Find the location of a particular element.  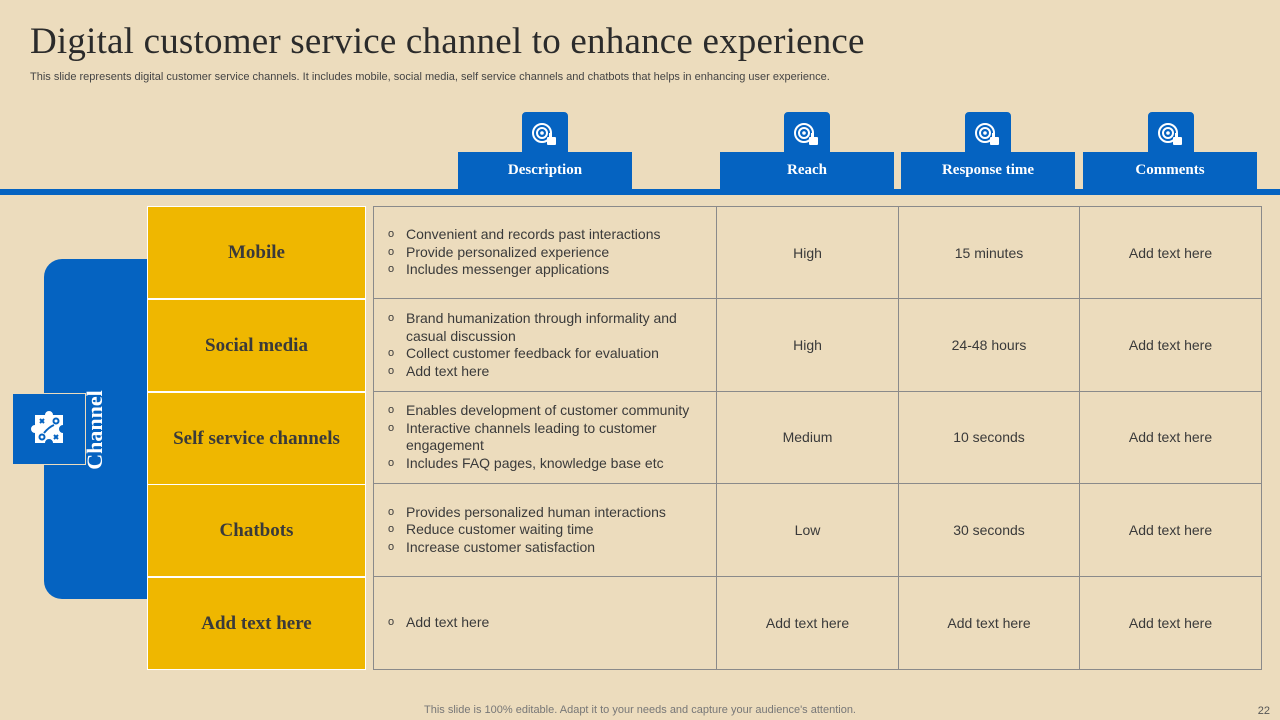

description-item: Includes FAQ pages, knowledge base etc is located at coordinates (548, 464).